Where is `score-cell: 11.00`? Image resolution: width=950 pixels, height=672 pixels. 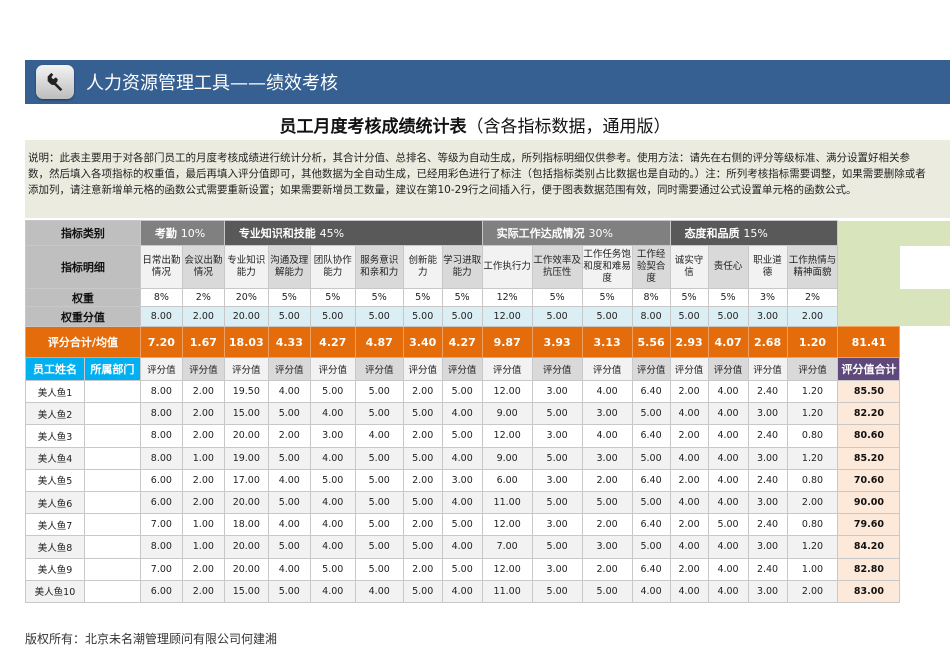 score-cell: 11.00 is located at coordinates (507, 502).